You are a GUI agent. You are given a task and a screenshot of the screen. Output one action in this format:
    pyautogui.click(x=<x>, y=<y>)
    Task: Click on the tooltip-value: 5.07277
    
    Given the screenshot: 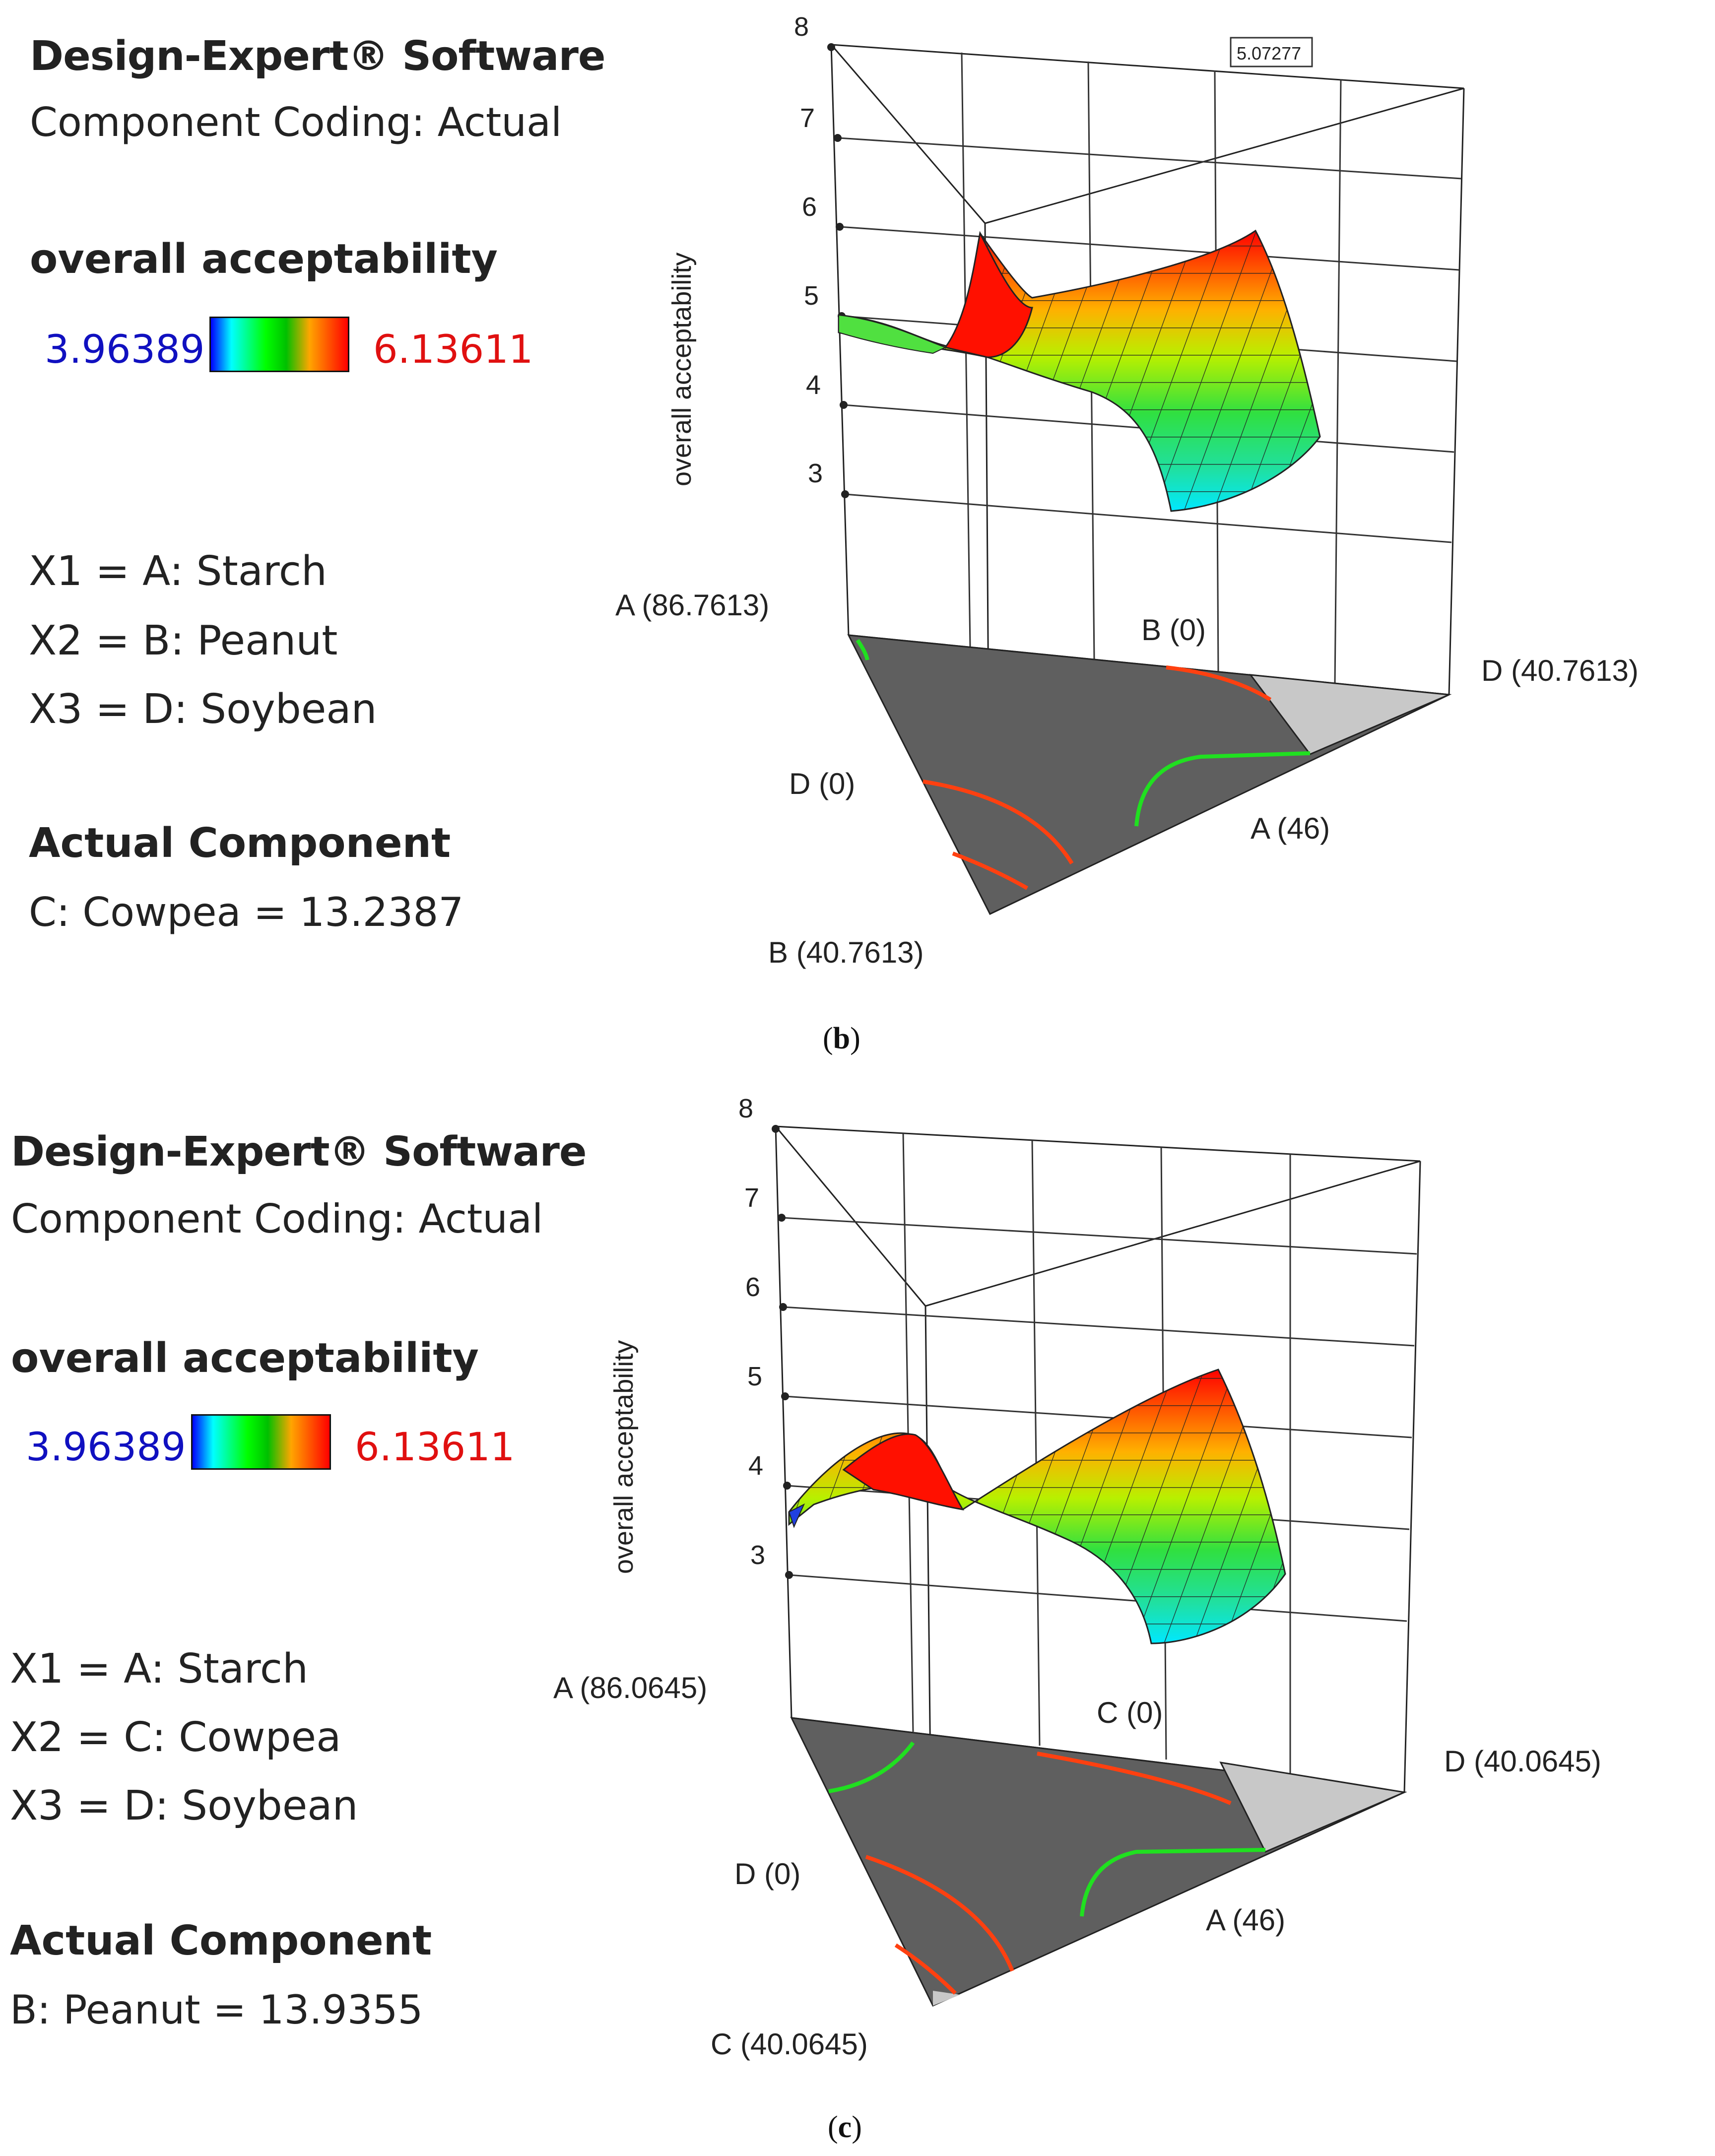 What is the action you would take?
    pyautogui.click(x=1269, y=53)
    